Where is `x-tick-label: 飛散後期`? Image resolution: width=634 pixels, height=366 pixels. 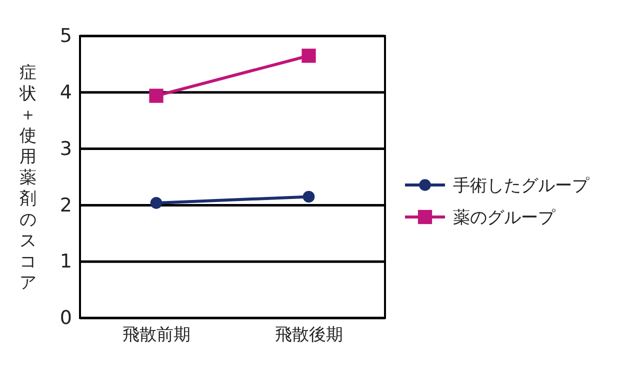 x-tick-label: 飛散後期 is located at coordinates (308, 335).